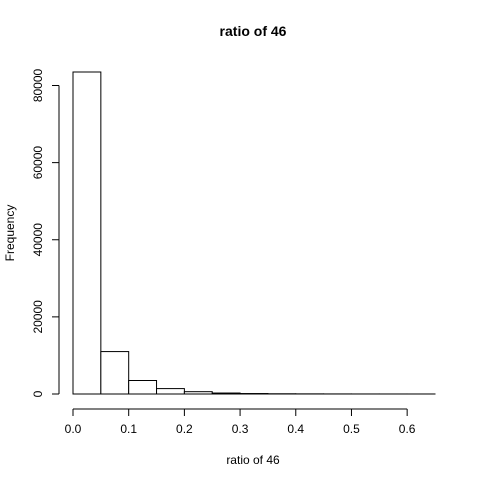  I want to click on x-tick-label: 0.0, so click(73, 429).